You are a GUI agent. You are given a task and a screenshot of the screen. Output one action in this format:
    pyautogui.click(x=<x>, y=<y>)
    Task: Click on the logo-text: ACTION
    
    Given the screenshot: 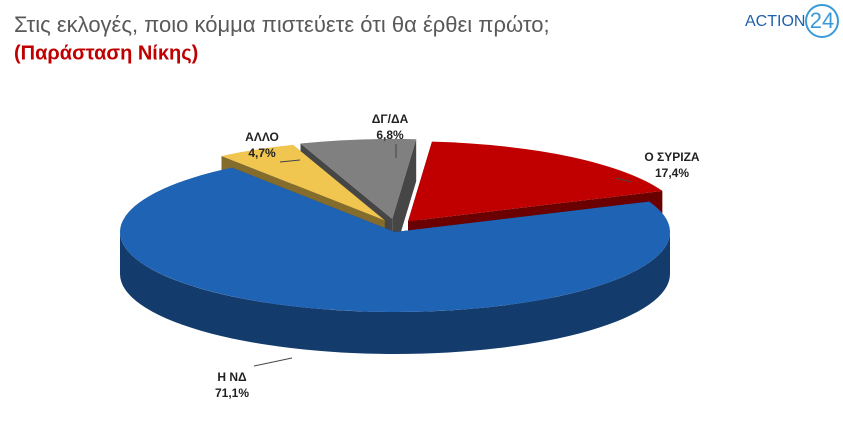 What is the action you would take?
    pyautogui.click(x=775, y=21)
    